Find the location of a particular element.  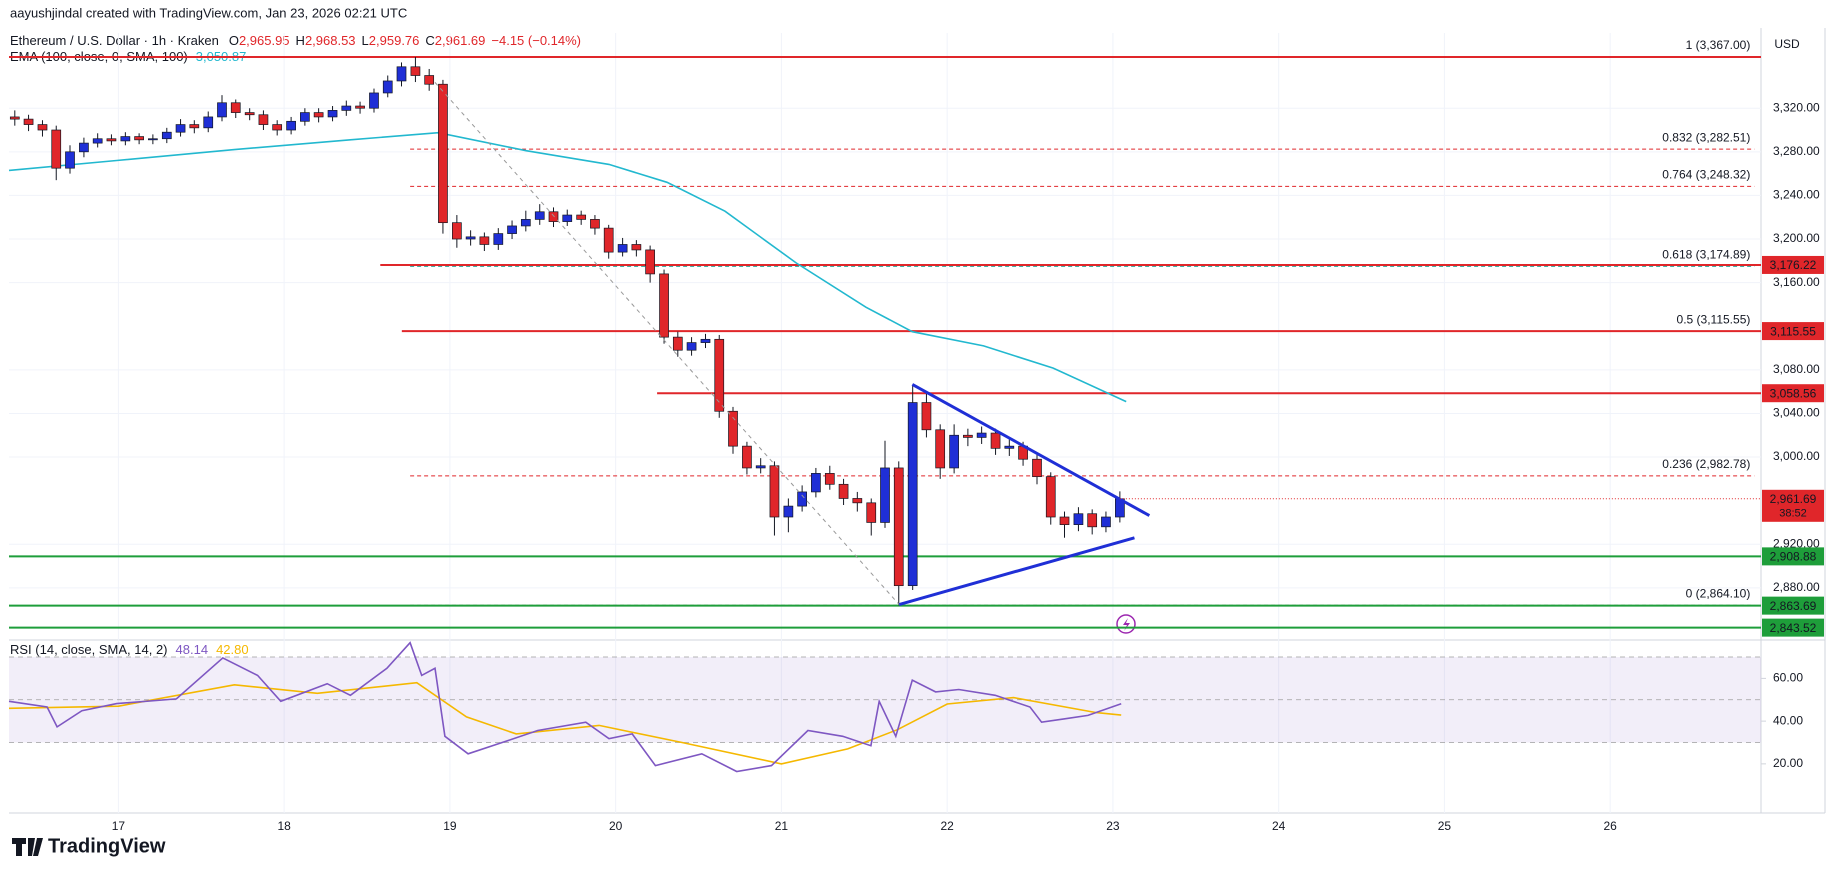

currency: USD is located at coordinates (1787, 44).